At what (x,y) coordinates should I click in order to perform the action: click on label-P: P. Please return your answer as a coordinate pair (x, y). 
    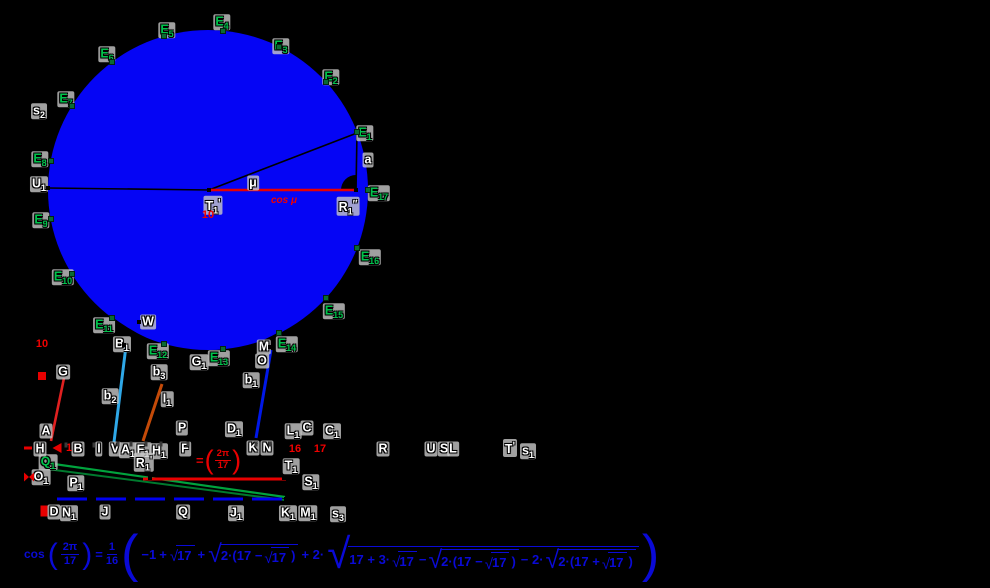
    Looking at the image, I should click on (182, 428).